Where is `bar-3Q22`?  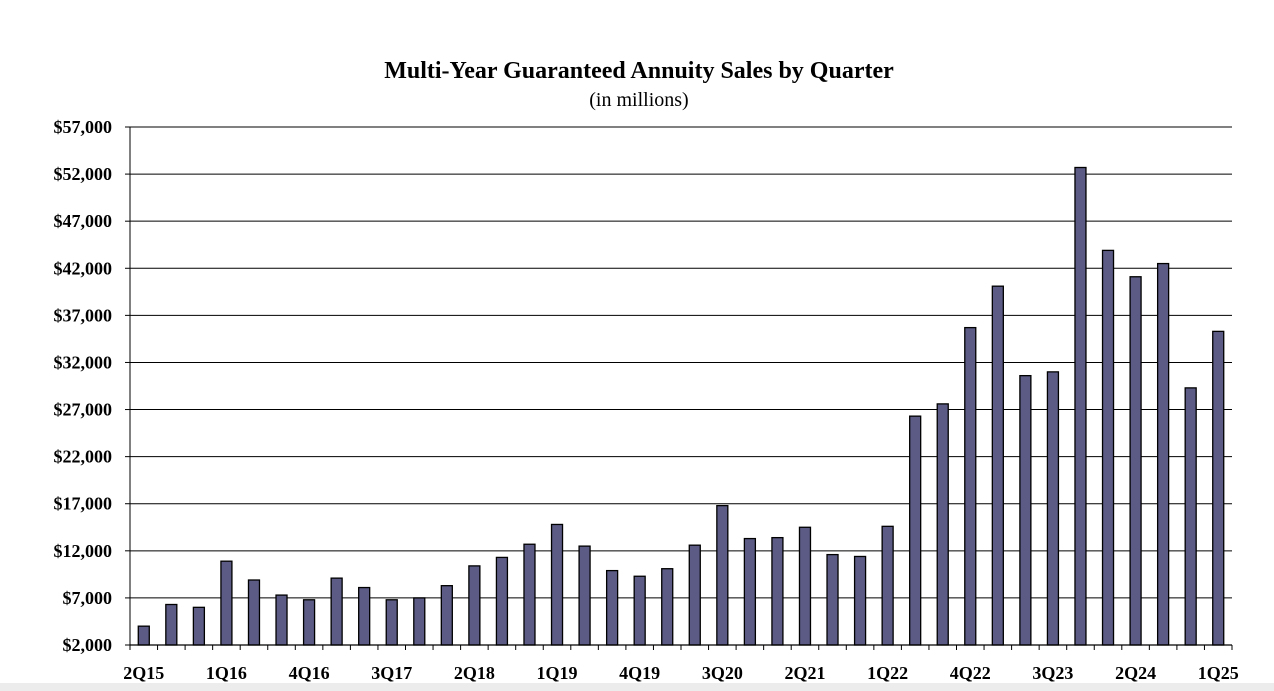
bar-3Q22 is located at coordinates (942, 524).